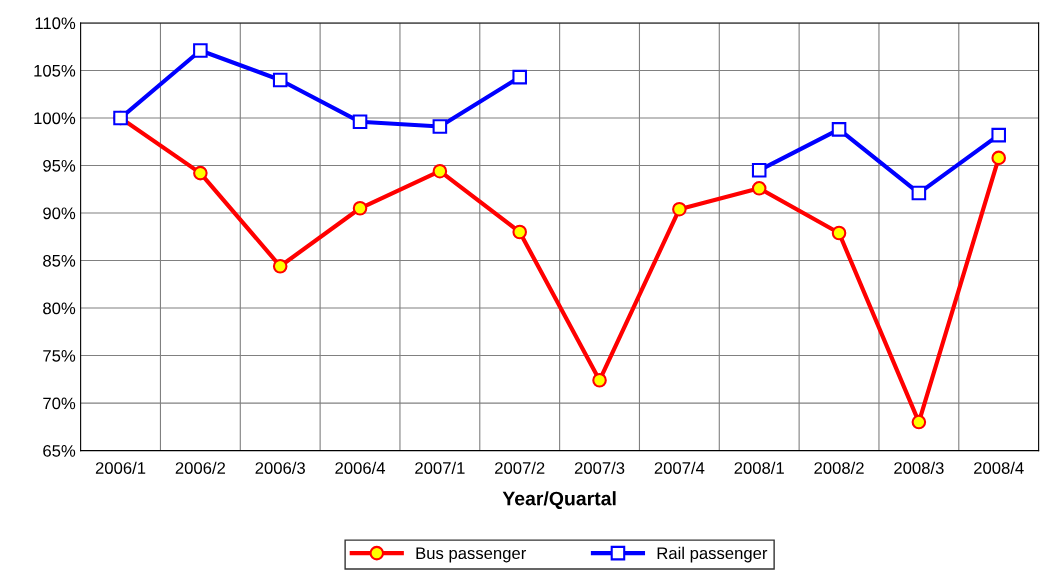 The height and width of the screenshot is (574, 1047). What do you see at coordinates (759, 467) in the screenshot?
I see `x-tick-label: 2008/1` at bounding box center [759, 467].